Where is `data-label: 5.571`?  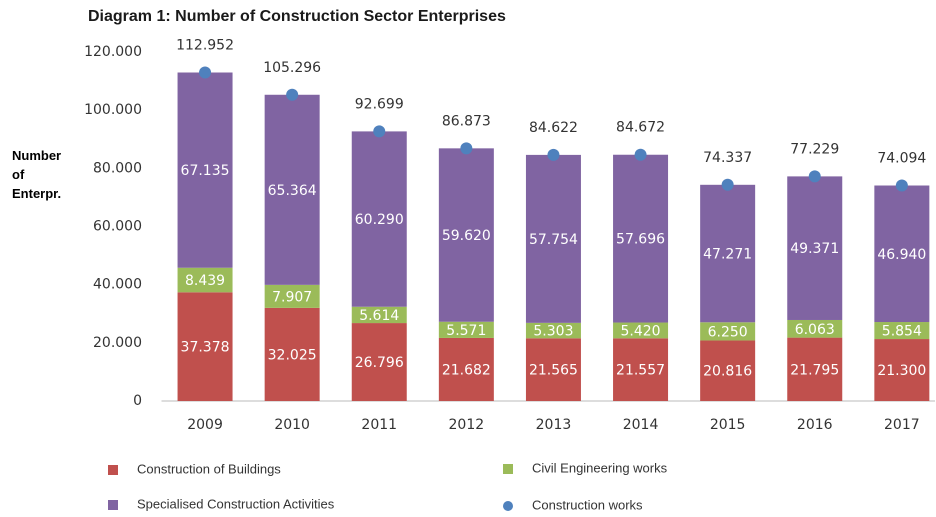
data-label: 5.571 is located at coordinates (466, 331).